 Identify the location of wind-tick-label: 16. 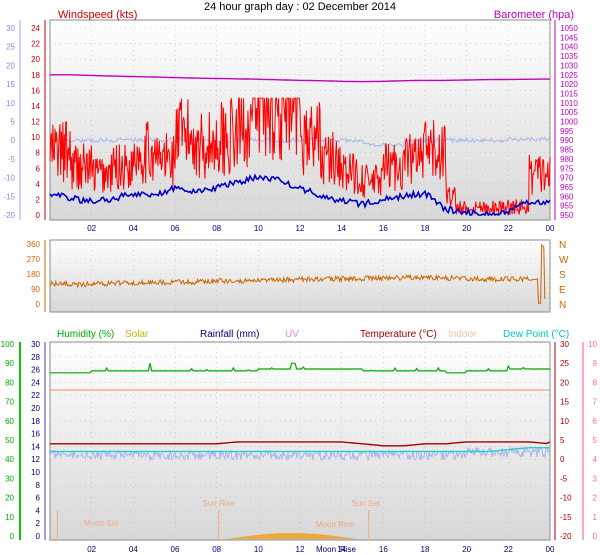
(35, 90).